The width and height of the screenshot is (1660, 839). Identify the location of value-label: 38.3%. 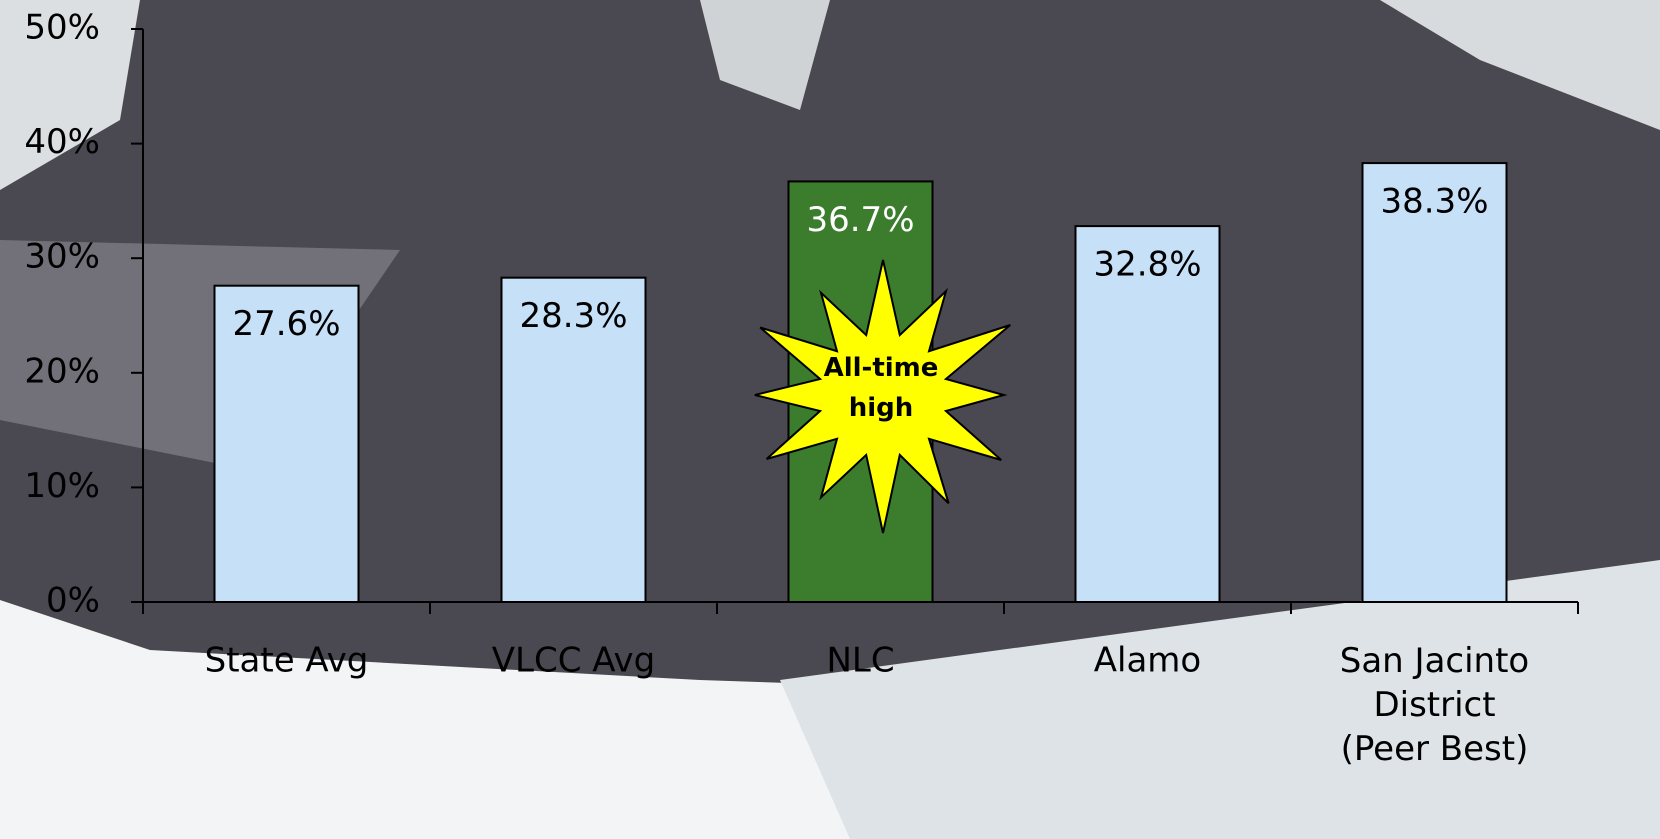
(1434, 202).